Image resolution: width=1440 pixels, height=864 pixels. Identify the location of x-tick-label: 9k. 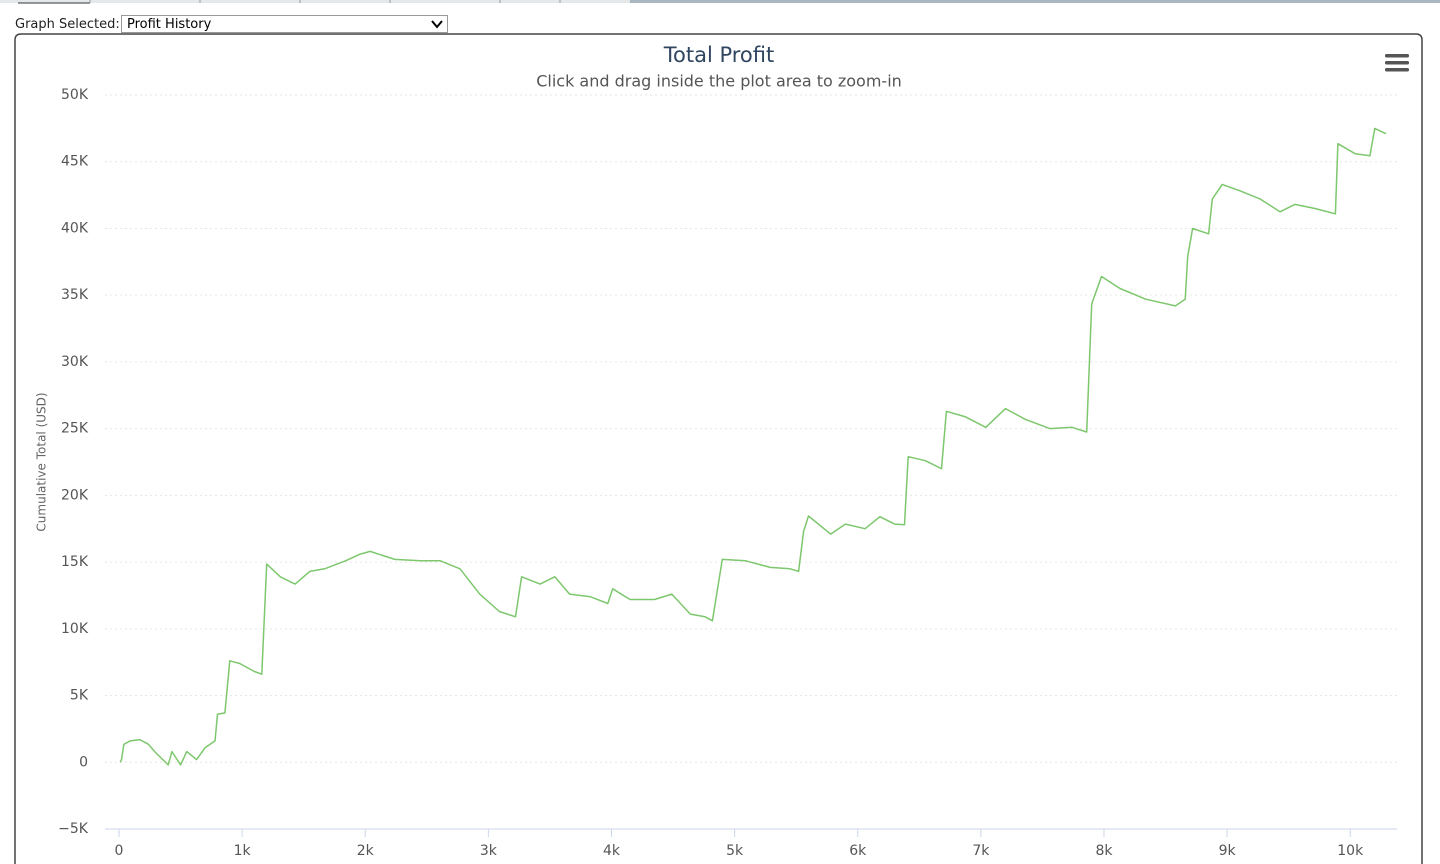
(1228, 851).